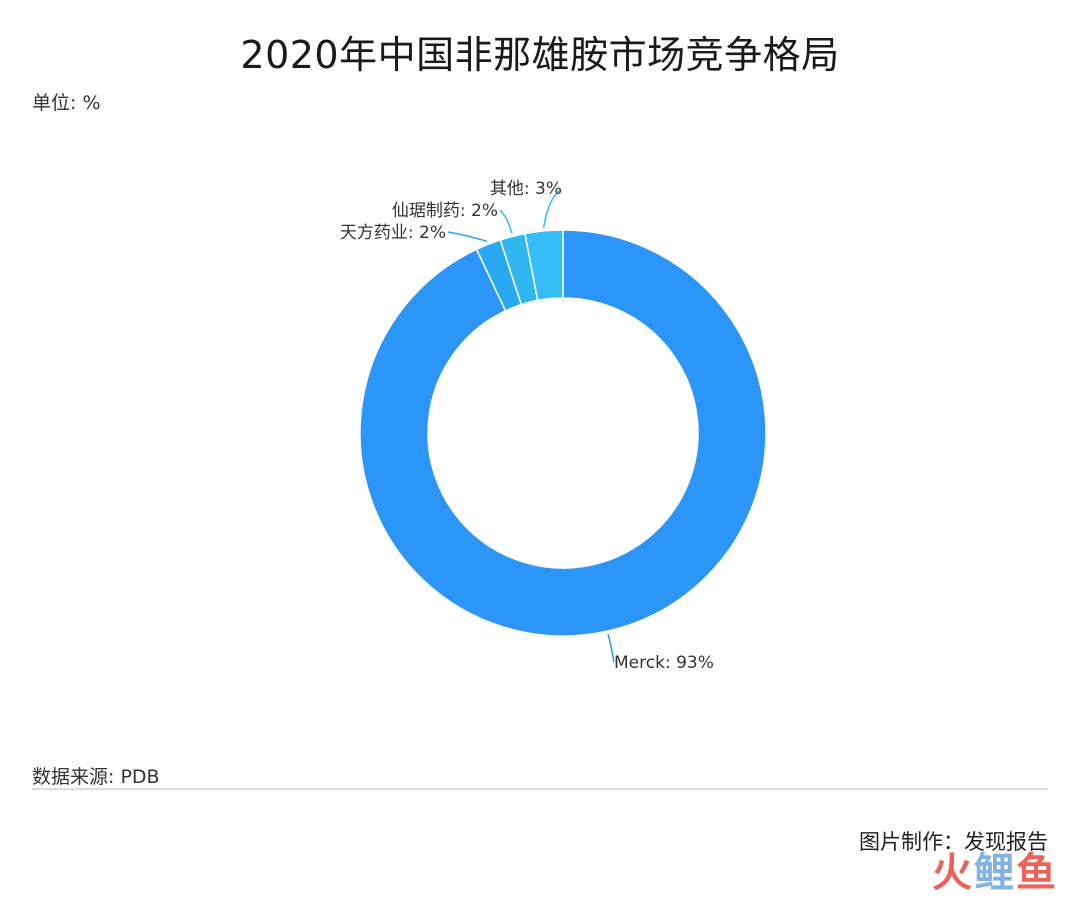 The image size is (1080, 898). Describe the element at coordinates (1037, 873) in the screenshot. I see `watermark-char-3: 鱼` at that location.